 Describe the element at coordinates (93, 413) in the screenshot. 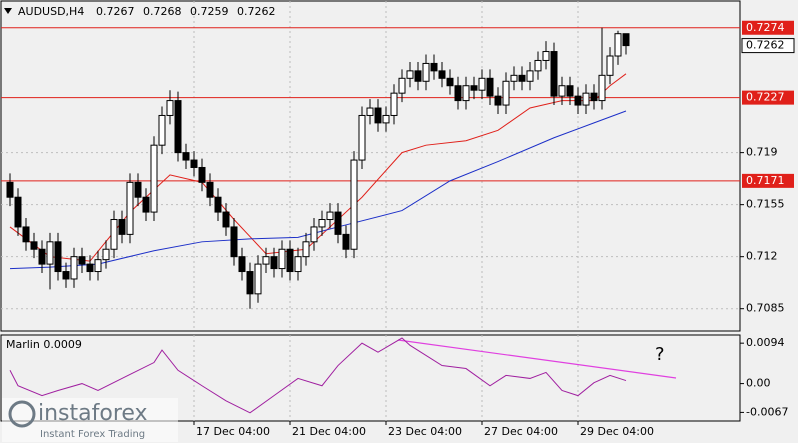

I see `logo-name: instaforex` at that location.